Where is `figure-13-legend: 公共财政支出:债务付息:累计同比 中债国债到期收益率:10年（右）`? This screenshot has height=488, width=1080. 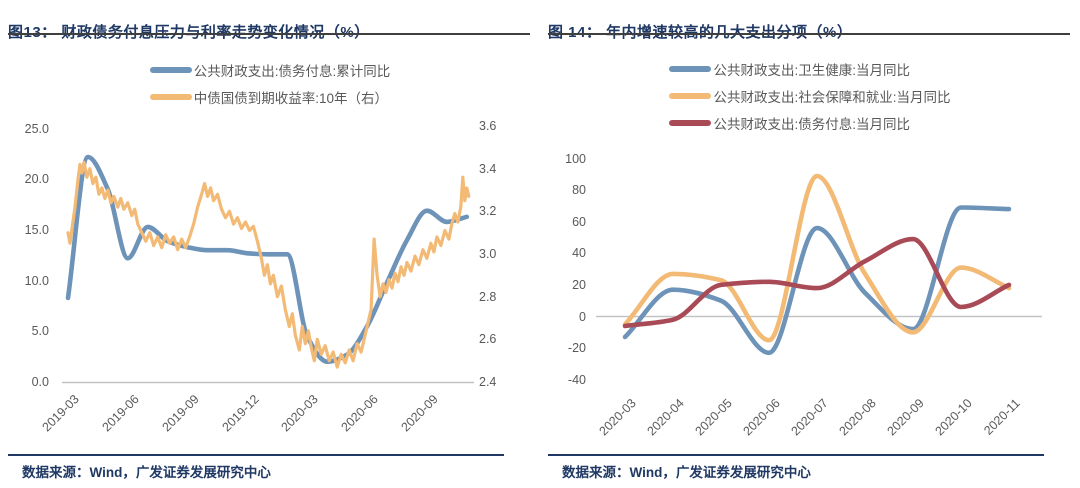 figure-13-legend: 公共财政支出:债务付息:累计同比 中债国债到期收益率:10年（右） is located at coordinates (270, 83).